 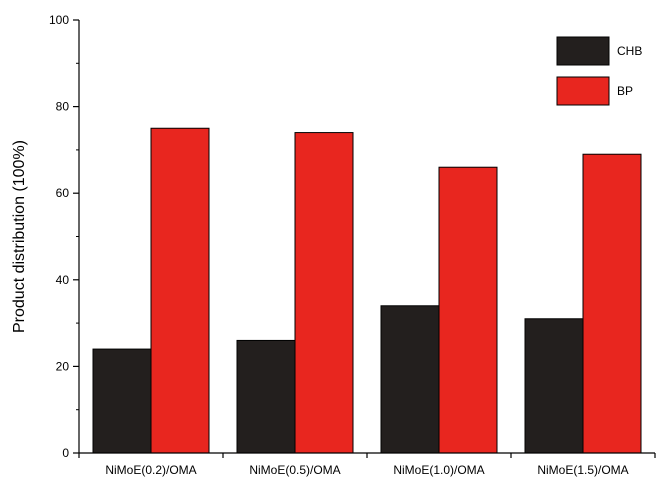 What do you see at coordinates (583, 51) in the screenshot?
I see `legend-swatch-chb` at bounding box center [583, 51].